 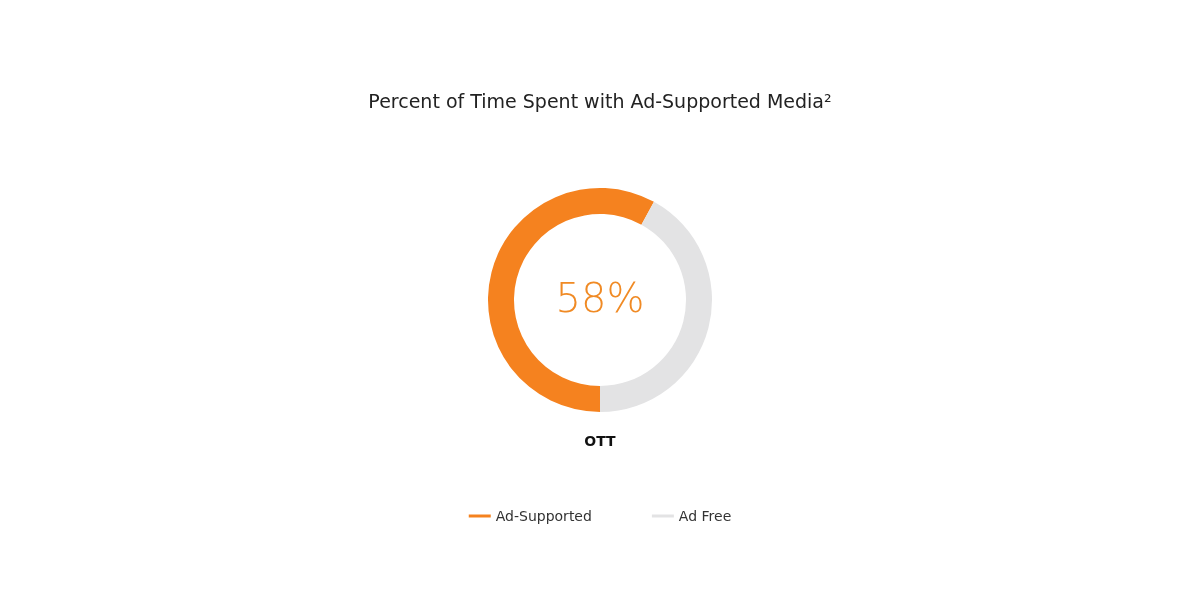 What do you see at coordinates (543, 516) in the screenshot?
I see `legend-label: Ad-Supported` at bounding box center [543, 516].